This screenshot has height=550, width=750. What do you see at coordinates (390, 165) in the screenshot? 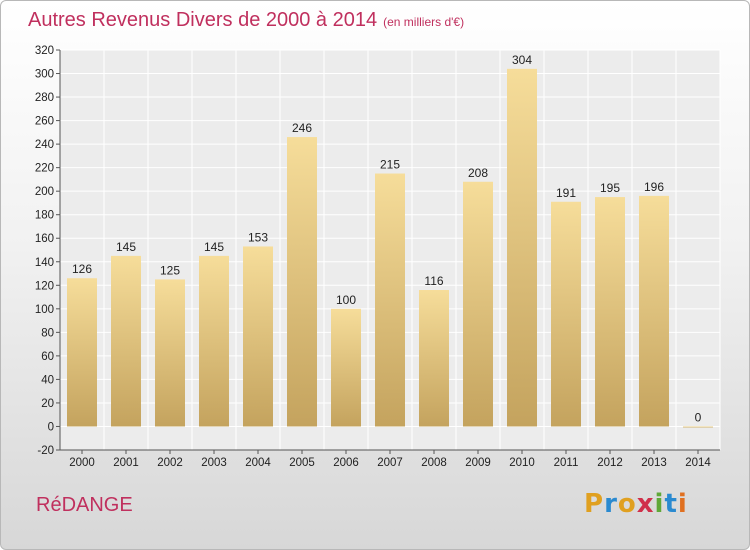
I see `bar-value-label: 215` at bounding box center [390, 165].